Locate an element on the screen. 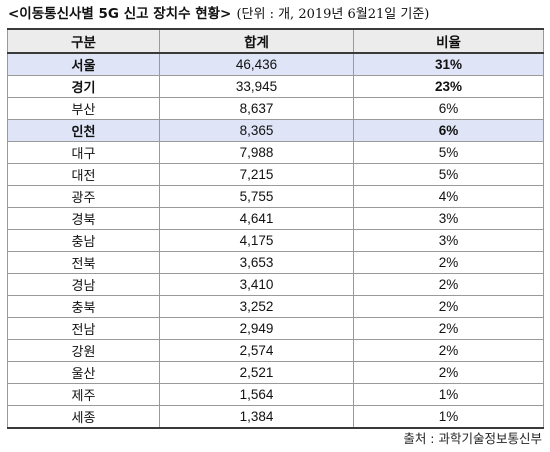  table-row: 인천 8,365 6% is located at coordinates (275, 130).